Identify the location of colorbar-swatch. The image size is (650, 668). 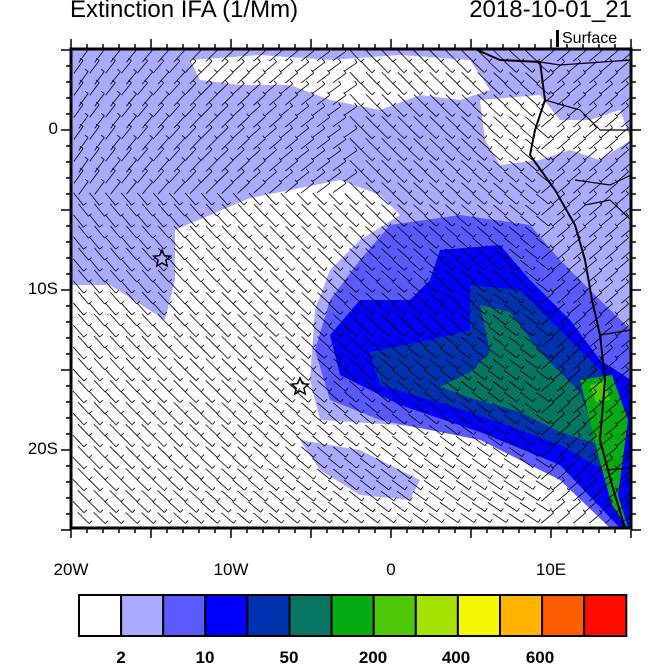
(184, 615).